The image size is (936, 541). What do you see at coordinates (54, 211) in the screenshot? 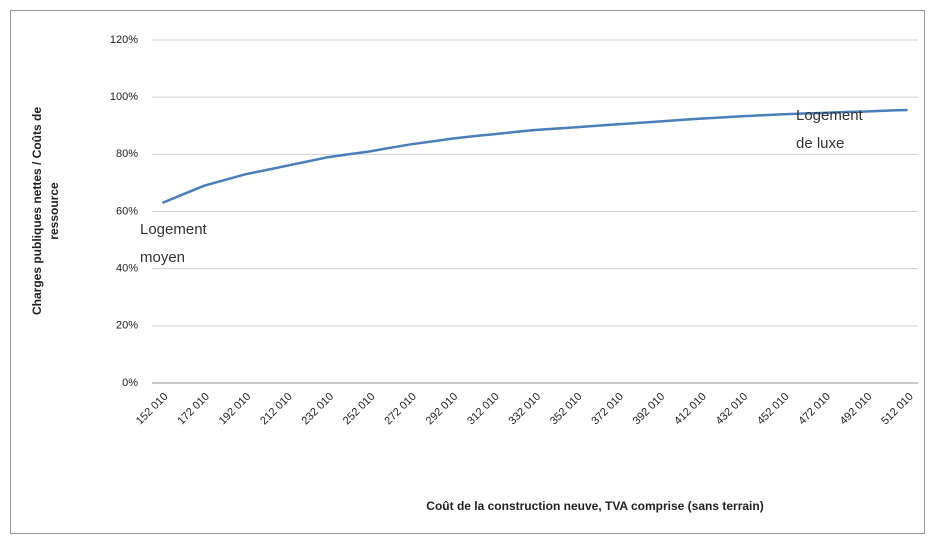
I see `y-axis-label-line: ressource` at bounding box center [54, 211].